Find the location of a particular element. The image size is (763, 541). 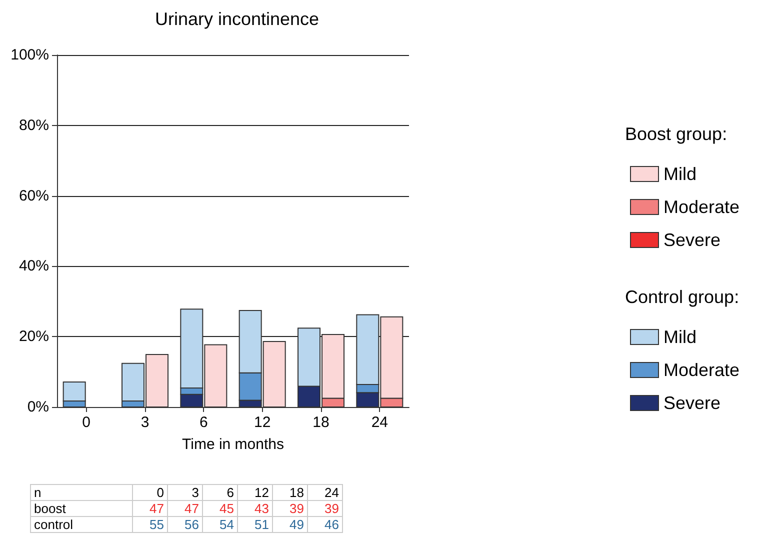

y-tick-label: 60% is located at coordinates (33, 195).